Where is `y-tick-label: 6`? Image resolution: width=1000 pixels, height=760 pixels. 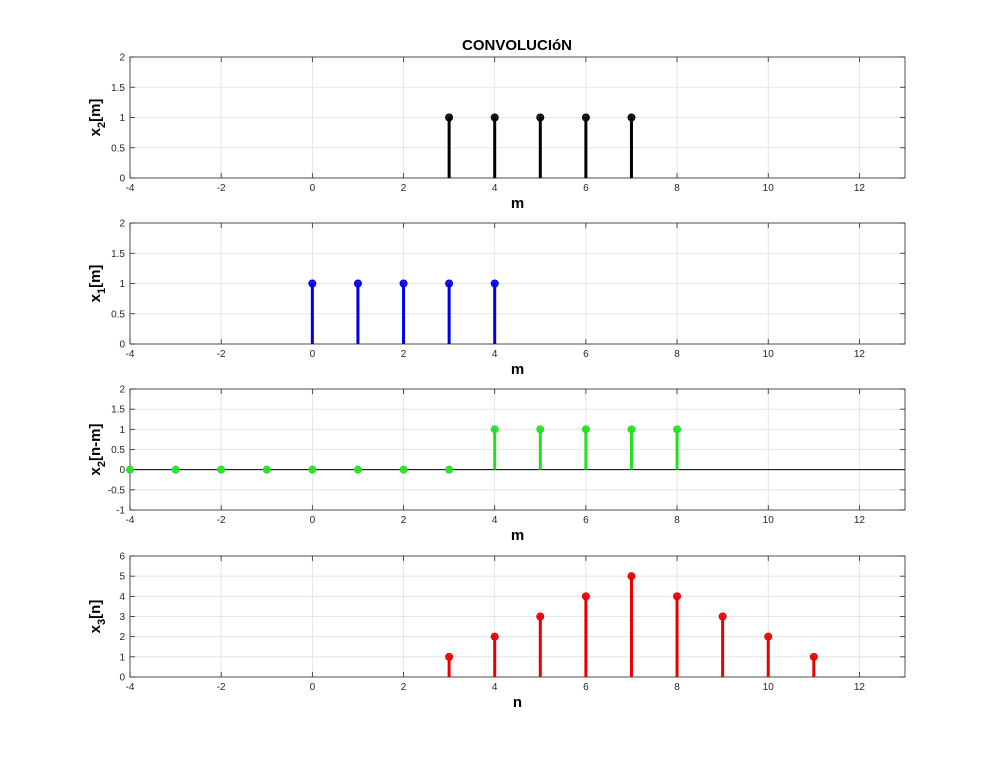
y-tick-label: 6 is located at coordinates (122, 557).